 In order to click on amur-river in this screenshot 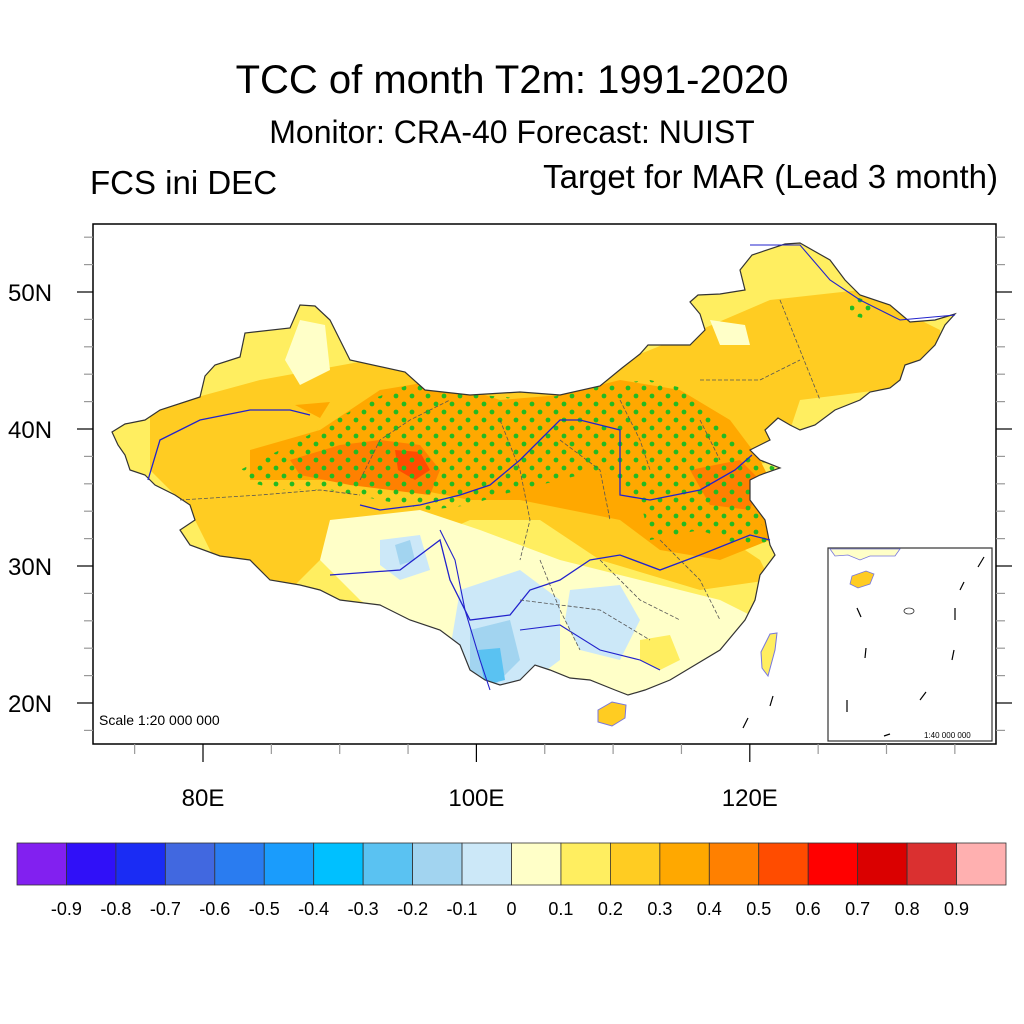, I will do `click(853, 282)`.